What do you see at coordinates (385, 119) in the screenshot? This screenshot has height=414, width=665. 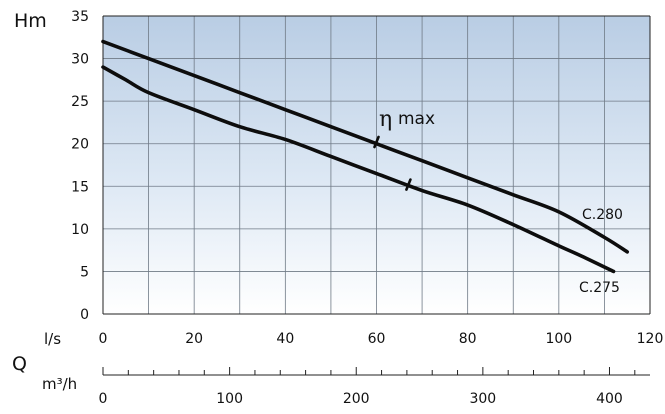 I see `eta-max-symbol: η` at bounding box center [385, 119].